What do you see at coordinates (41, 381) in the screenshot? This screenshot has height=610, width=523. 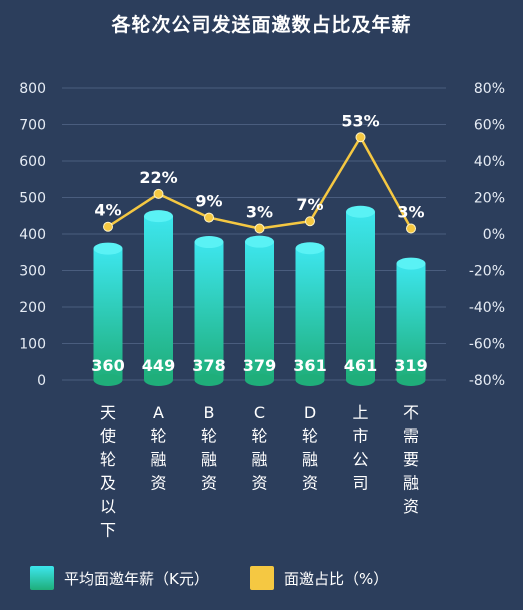 I see `left-tick-label: 0` at bounding box center [41, 381].